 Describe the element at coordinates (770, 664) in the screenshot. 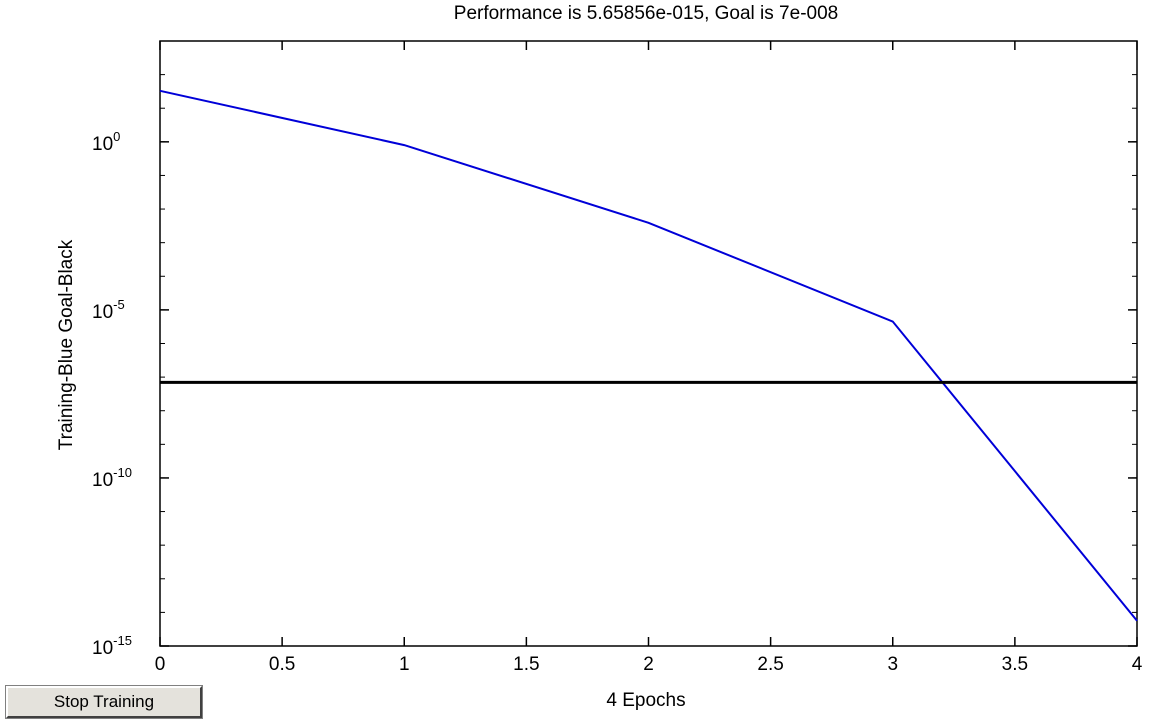

I see `x-tick-label: 2.5` at that location.